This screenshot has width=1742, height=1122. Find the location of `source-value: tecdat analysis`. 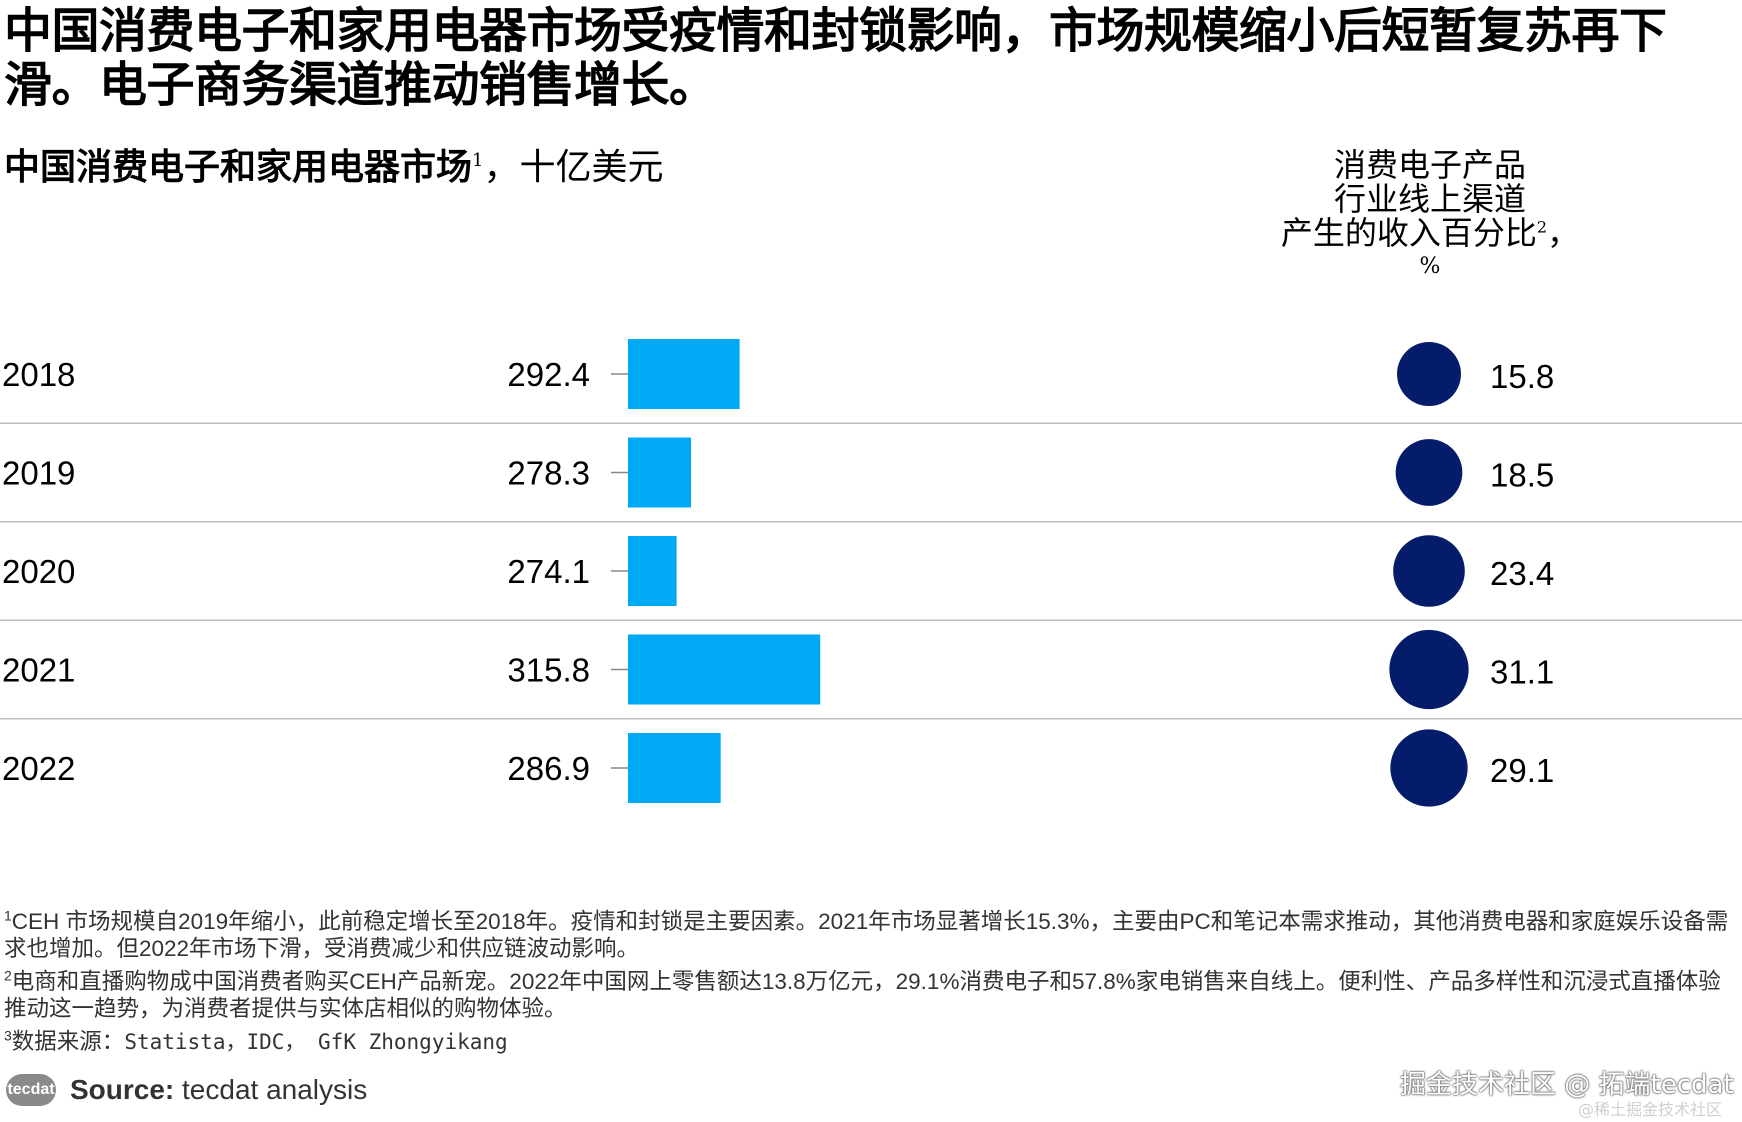

source-value: tecdat analysis is located at coordinates (275, 1089).